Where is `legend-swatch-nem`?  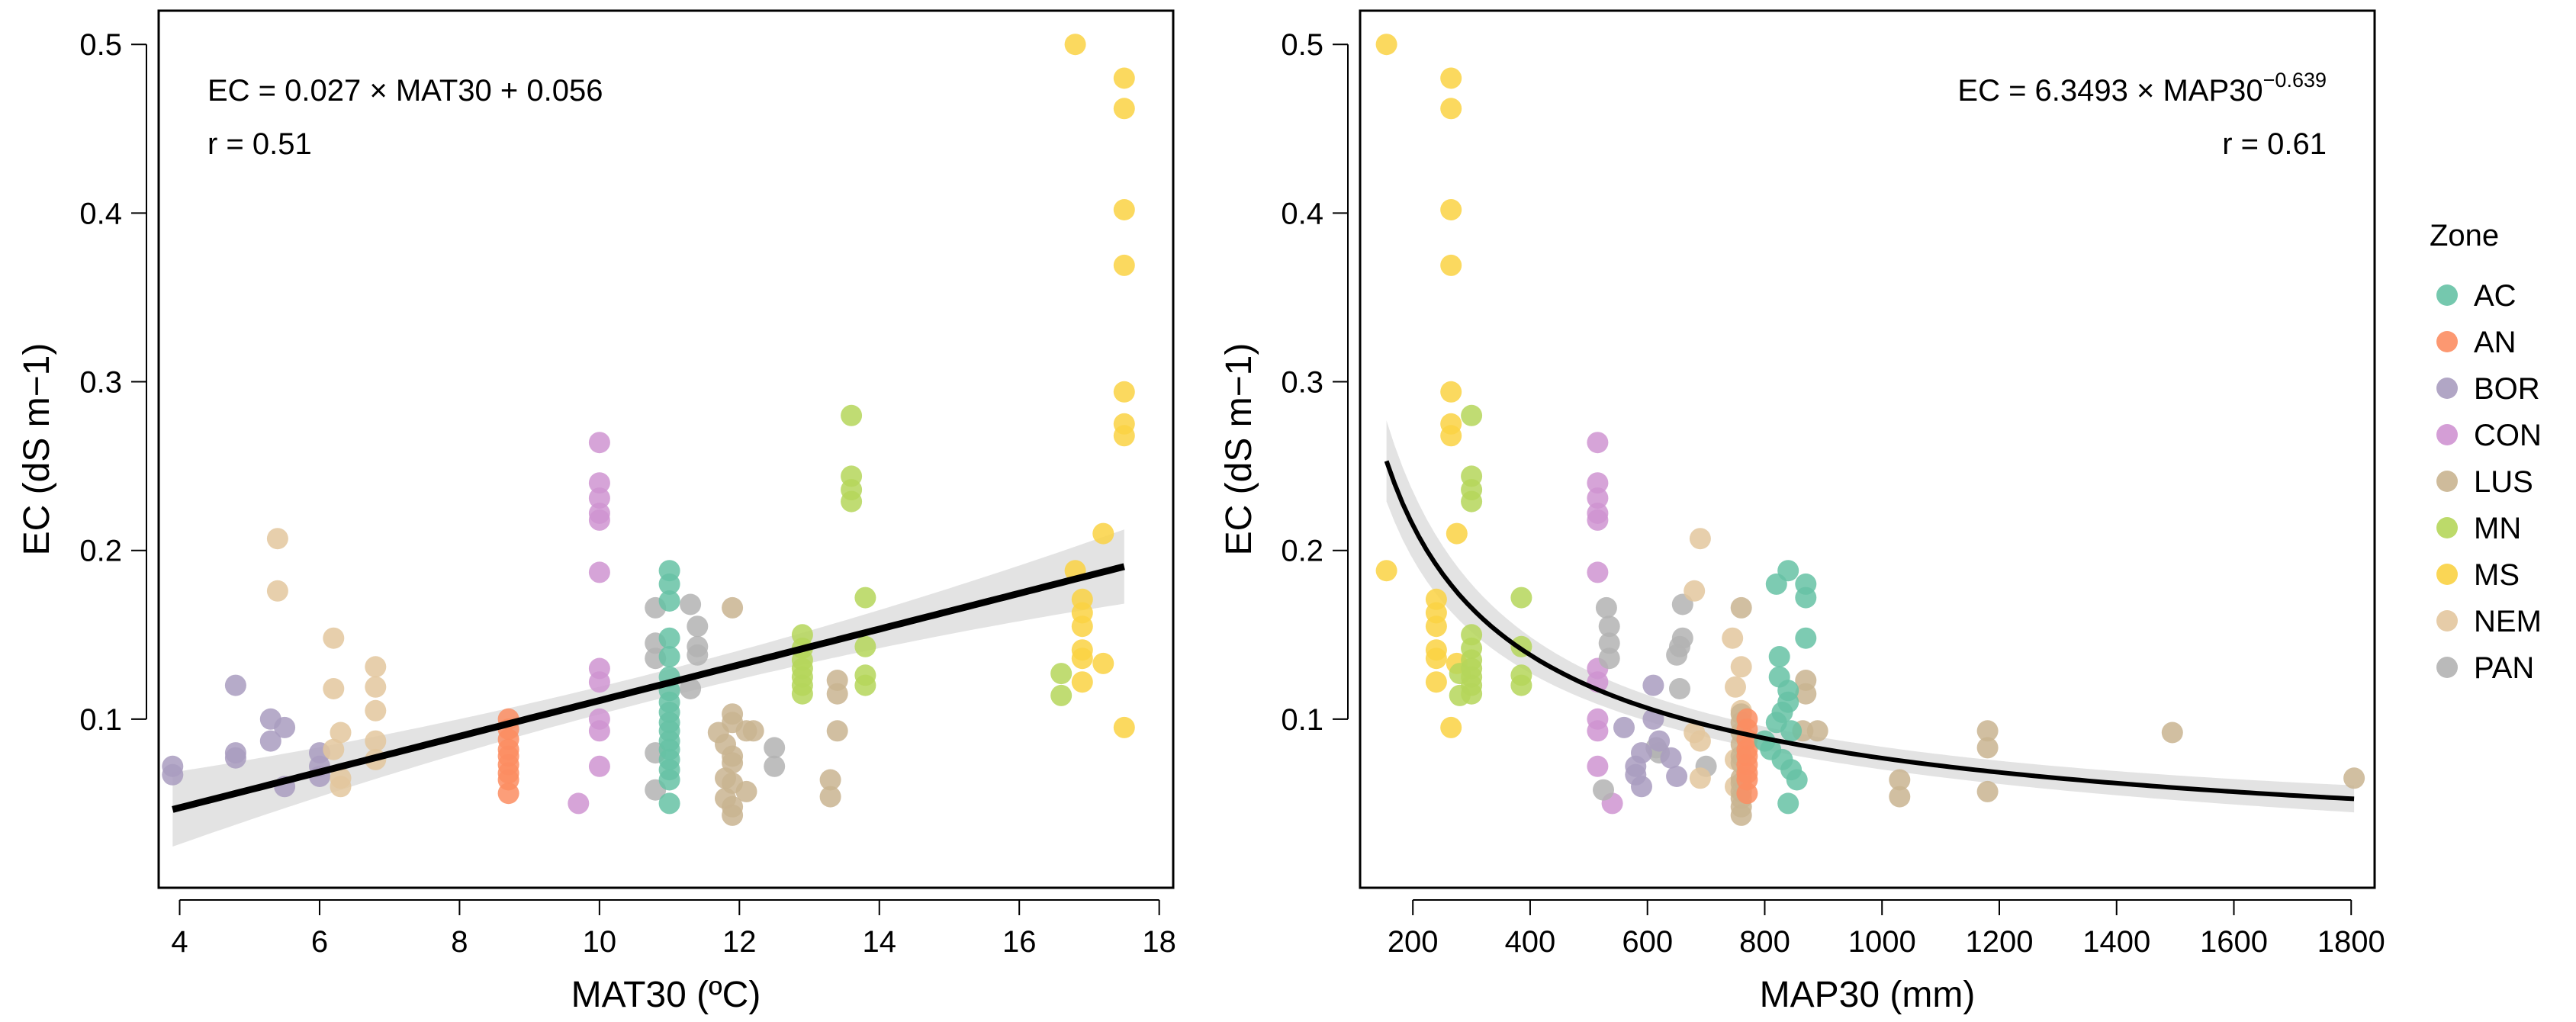 legend-swatch-nem is located at coordinates (2447, 621).